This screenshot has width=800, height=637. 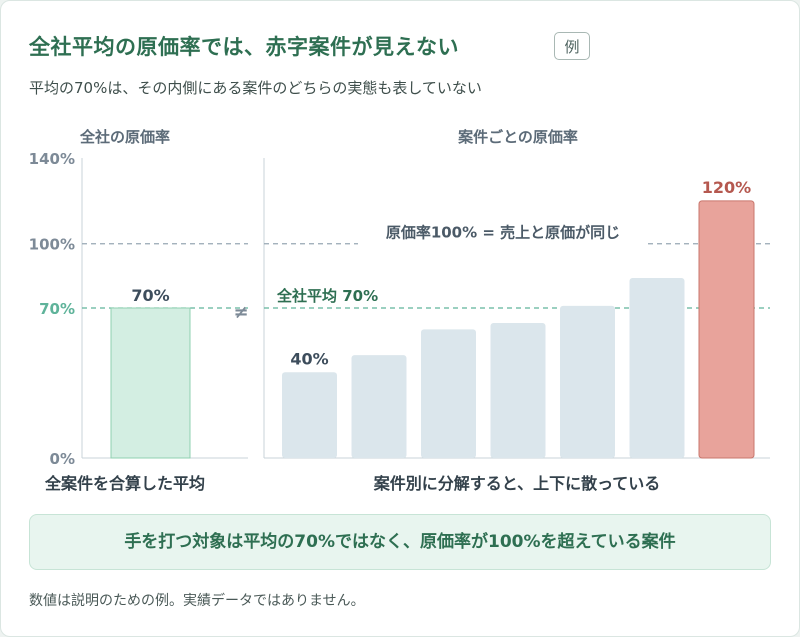 I want to click on right-x-axis-label: 案件別に分解すると、上下に散っている, so click(x=517, y=483).